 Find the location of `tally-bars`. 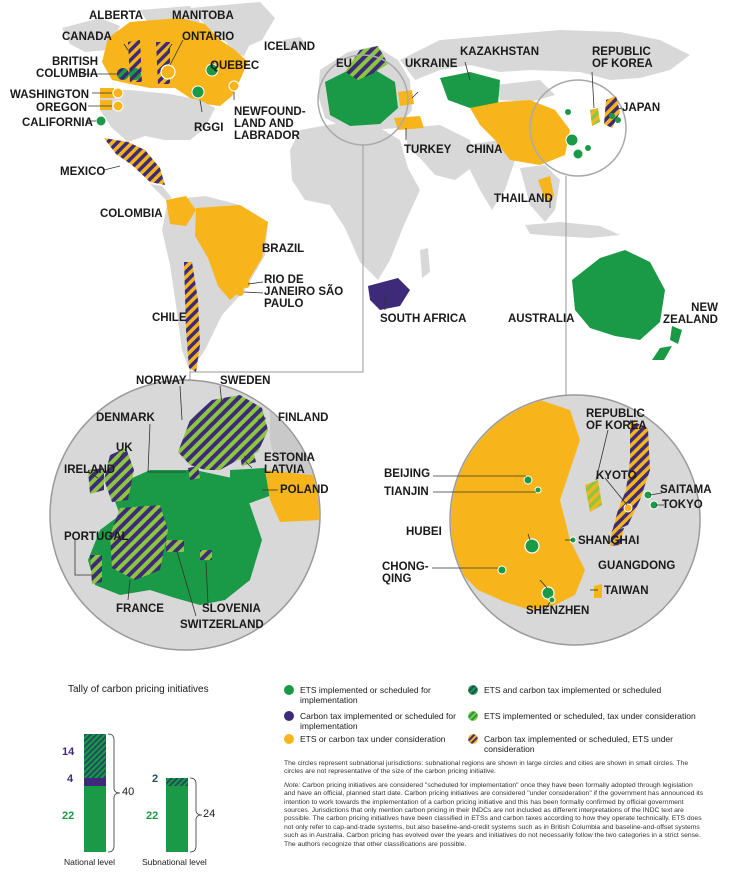

tally-bars is located at coordinates (143, 793).